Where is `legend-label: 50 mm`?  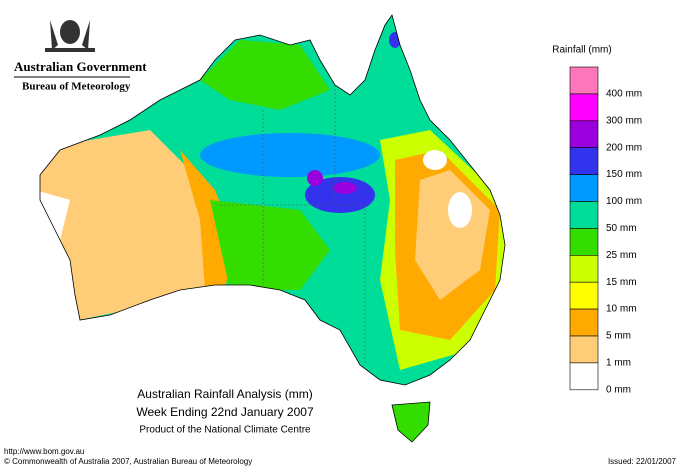 legend-label: 50 mm is located at coordinates (621, 228).